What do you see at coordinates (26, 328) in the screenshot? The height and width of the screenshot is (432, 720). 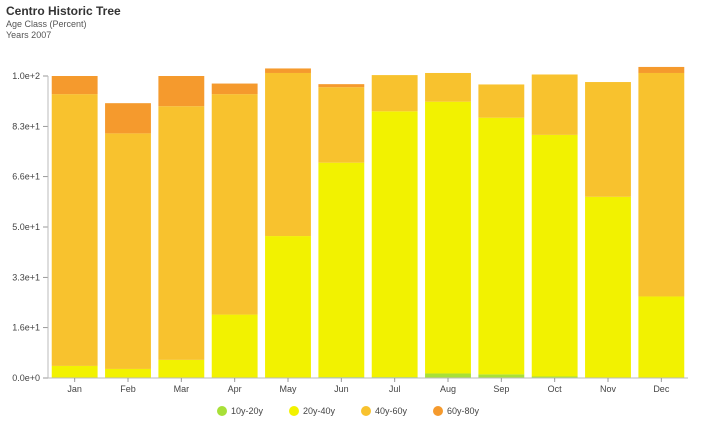 I see `y-tick-label: 1.6e+1` at bounding box center [26, 328].